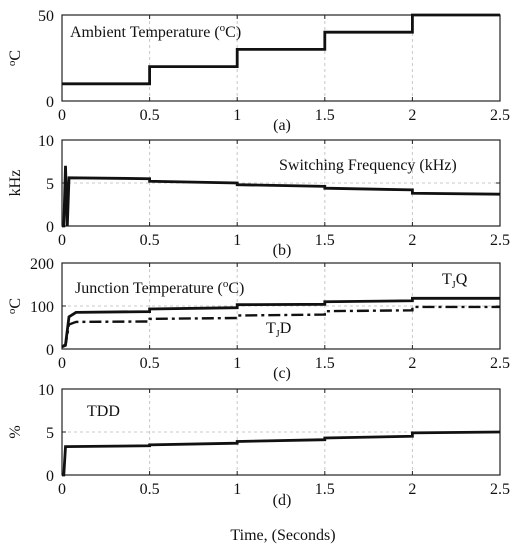 Image resolution: width=526 pixels, height=550 pixels. I want to click on panel-label: (b), so click(282, 250).